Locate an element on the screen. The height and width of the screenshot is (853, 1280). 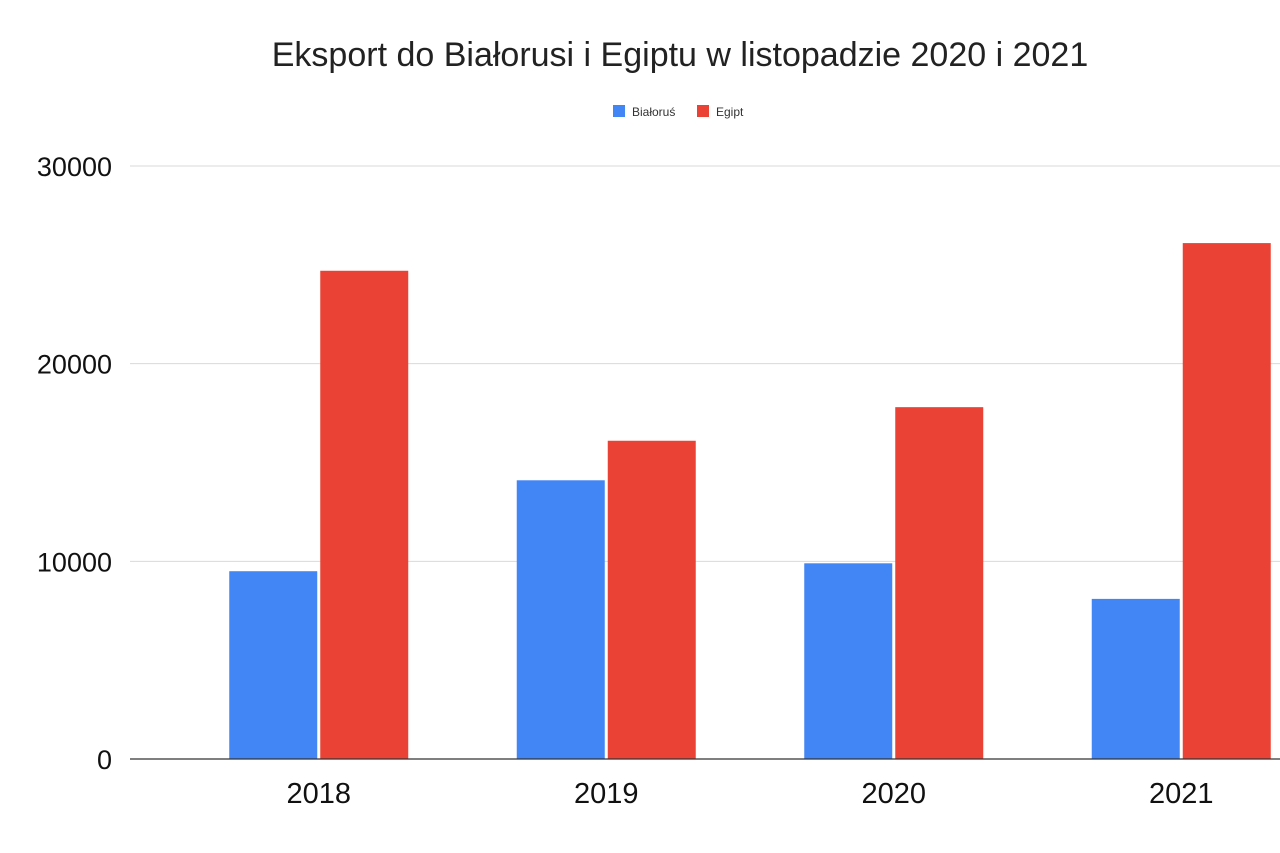
legend-swatch-egipt is located at coordinates (703, 111).